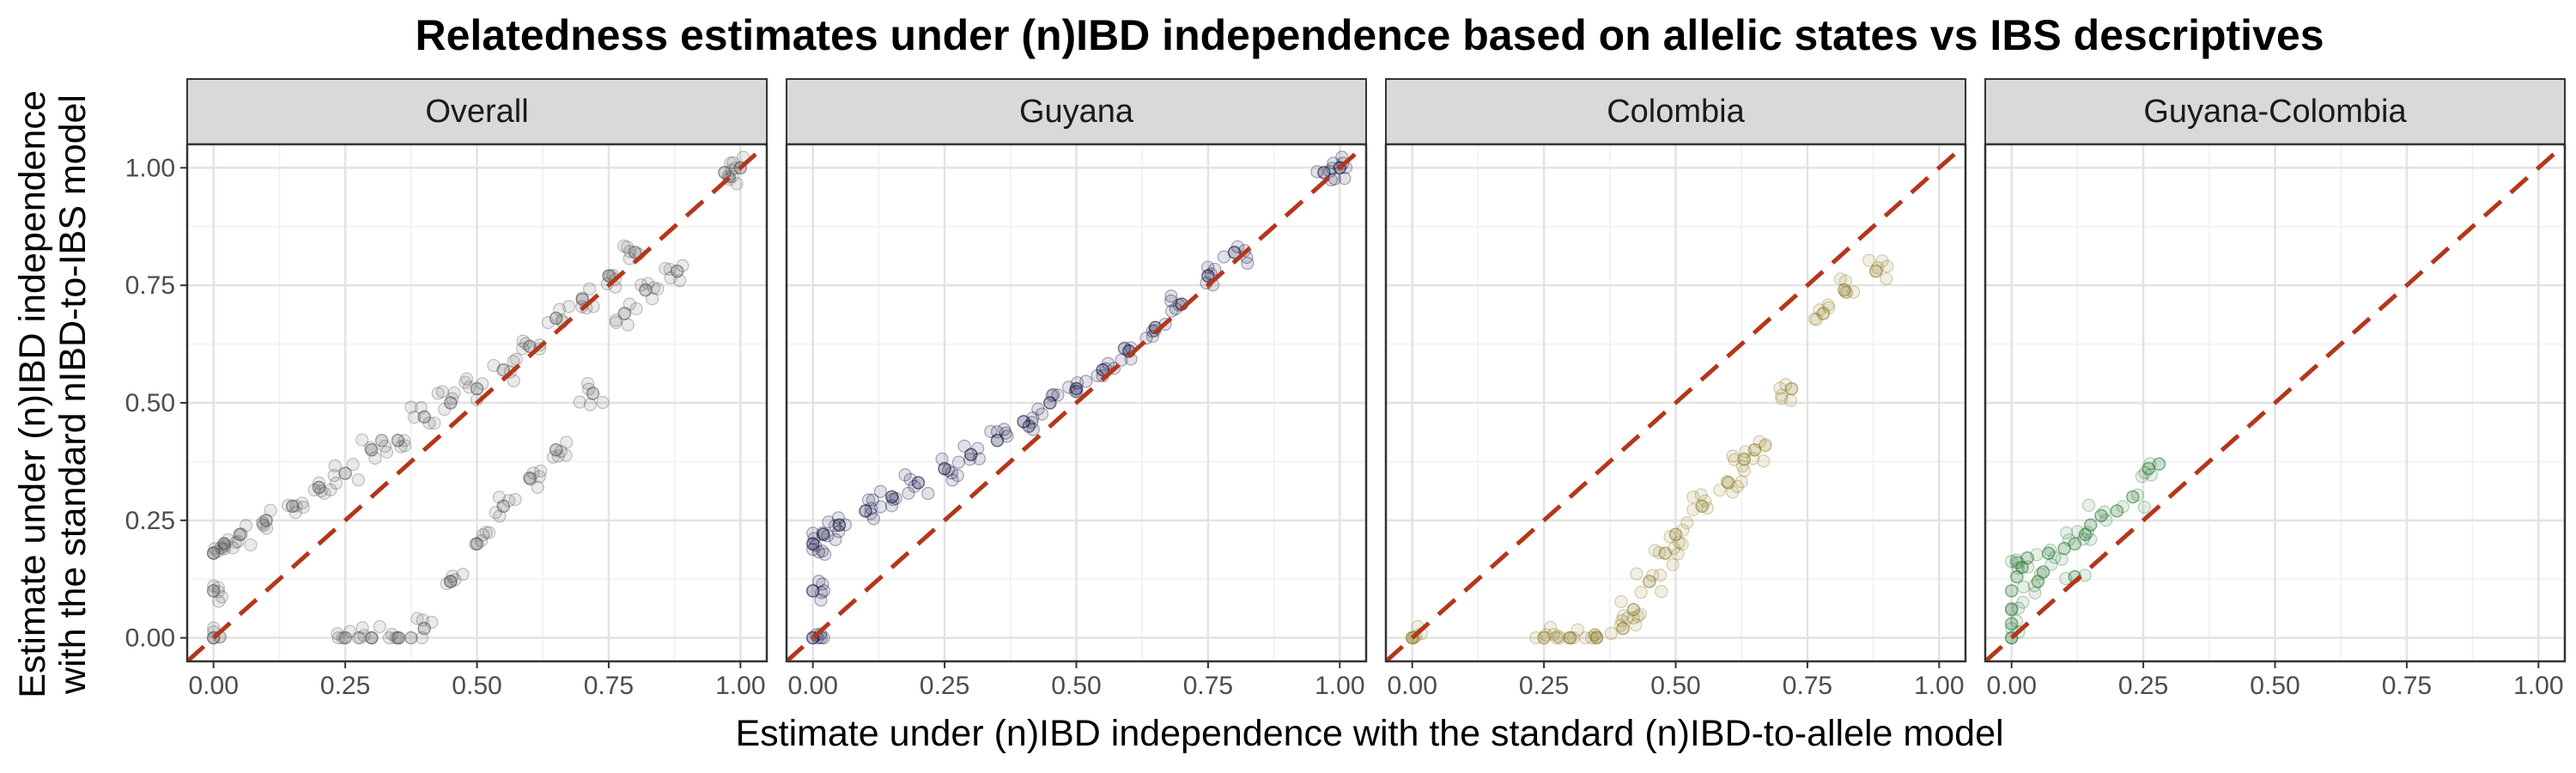  Describe the element at coordinates (150, 285) in the screenshot. I see `y-tick-label: 0.75` at that location.